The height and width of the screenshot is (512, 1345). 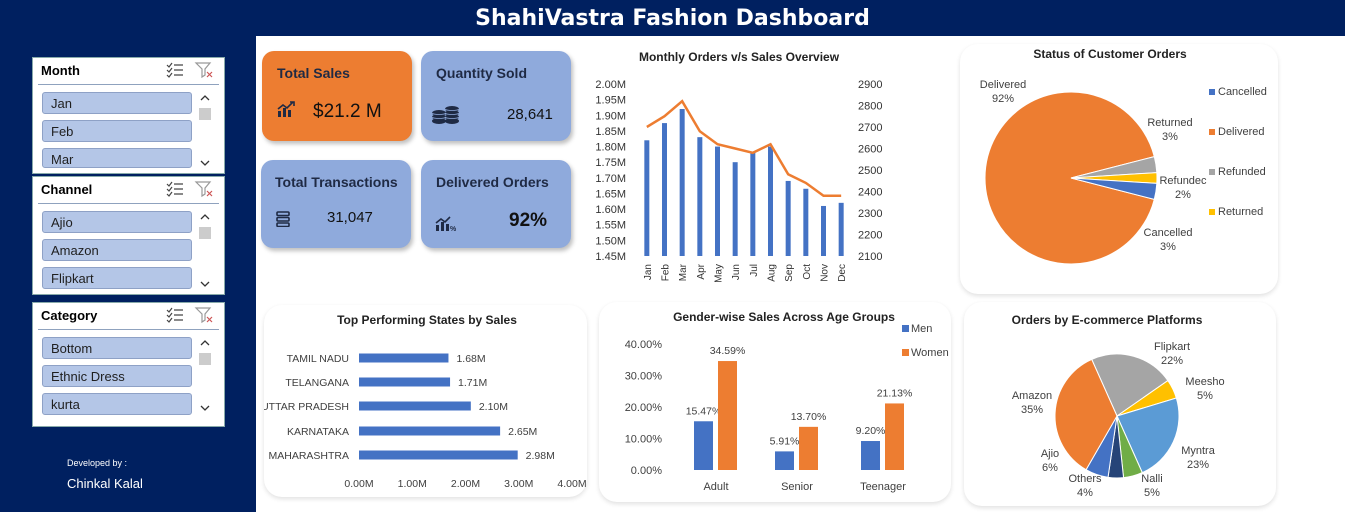 I want to click on kpi-label: Total Sales, so click(x=313, y=73).